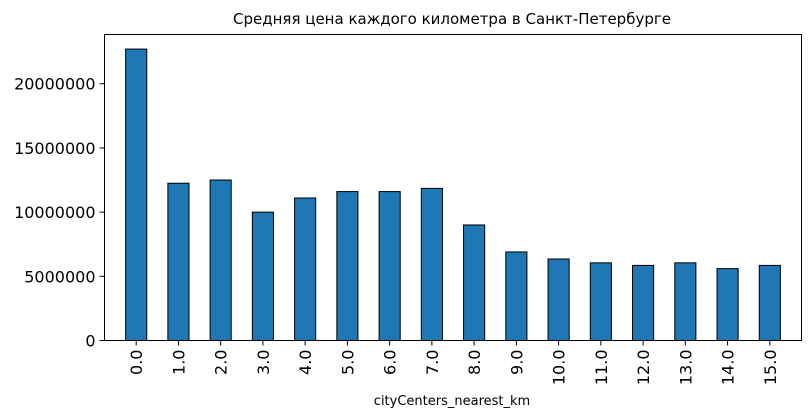 This screenshot has height=416, width=811. Describe the element at coordinates (728, 368) in the screenshot. I see `x-tick-label: 14.0` at that location.